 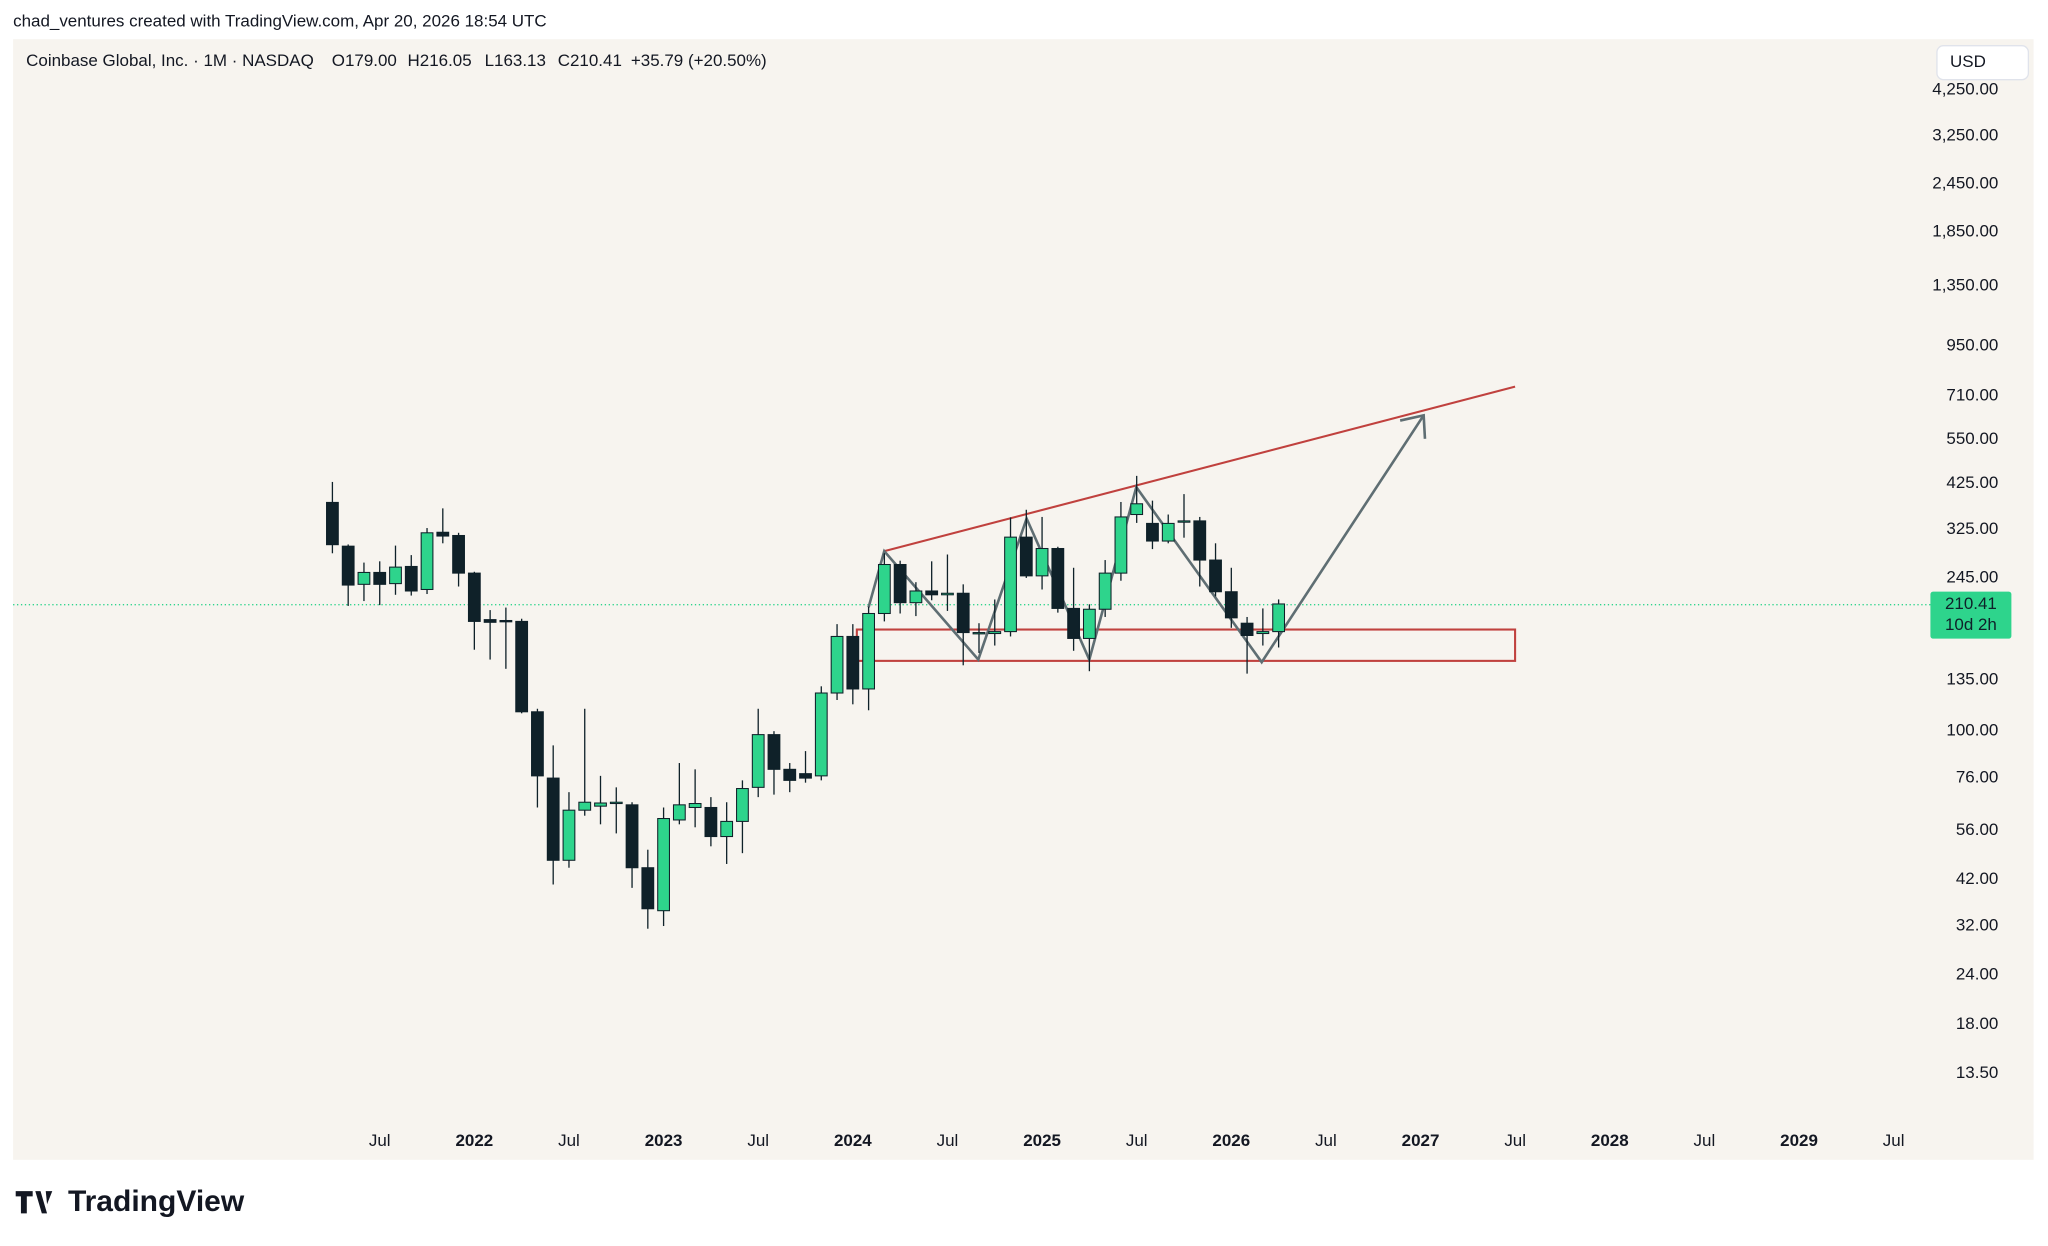 I want to click on y-tick-label: 425.00, so click(x=1972, y=482).